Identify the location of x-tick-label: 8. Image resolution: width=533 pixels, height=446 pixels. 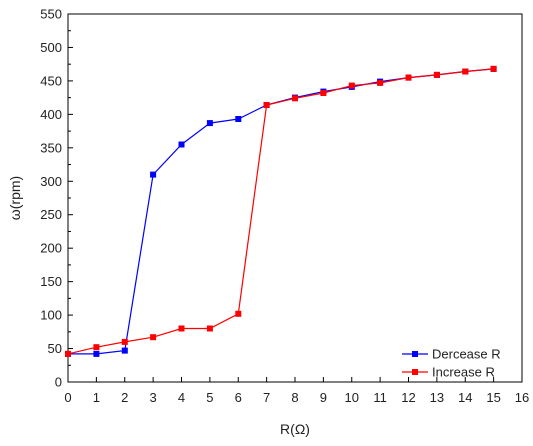
(294, 397).